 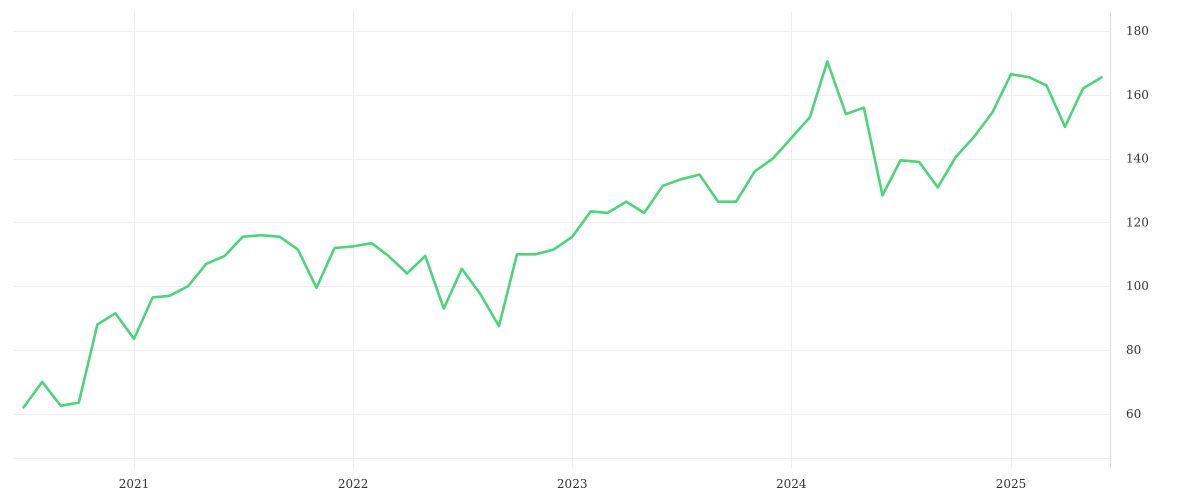 I want to click on x-tick-label: 2024, so click(x=791, y=484).